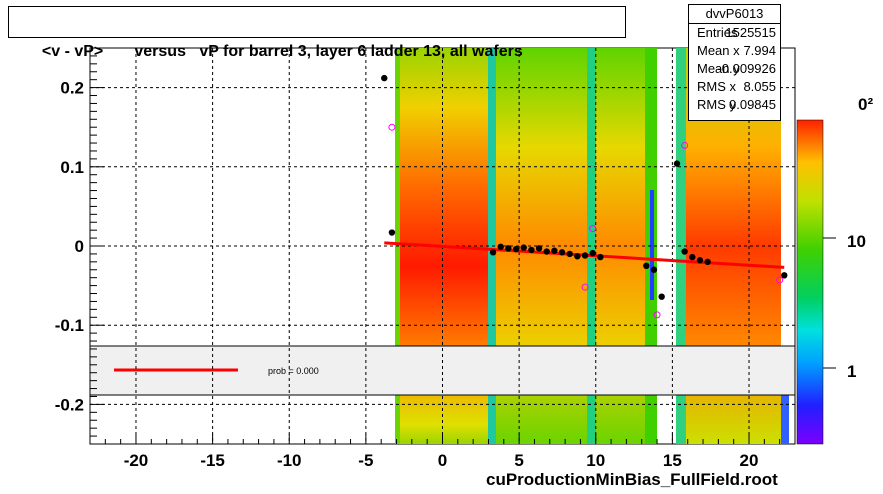 Image resolution: width=883 pixels, height=494 pixels. Describe the element at coordinates (718, 50) in the screenshot. I see `stats-key: Mean x` at that location.